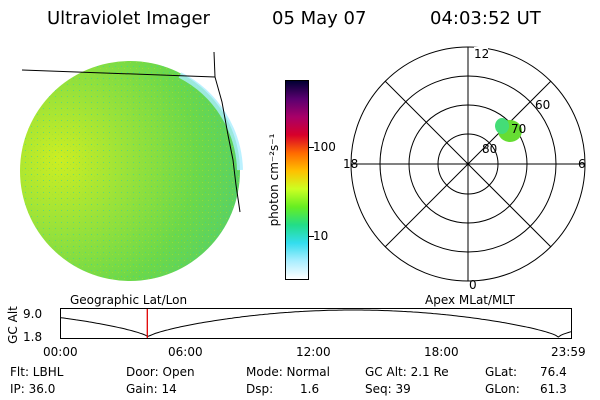  What do you see at coordinates (542, 105) in the screenshot?
I see `lat-label-60: 60` at bounding box center [542, 105].